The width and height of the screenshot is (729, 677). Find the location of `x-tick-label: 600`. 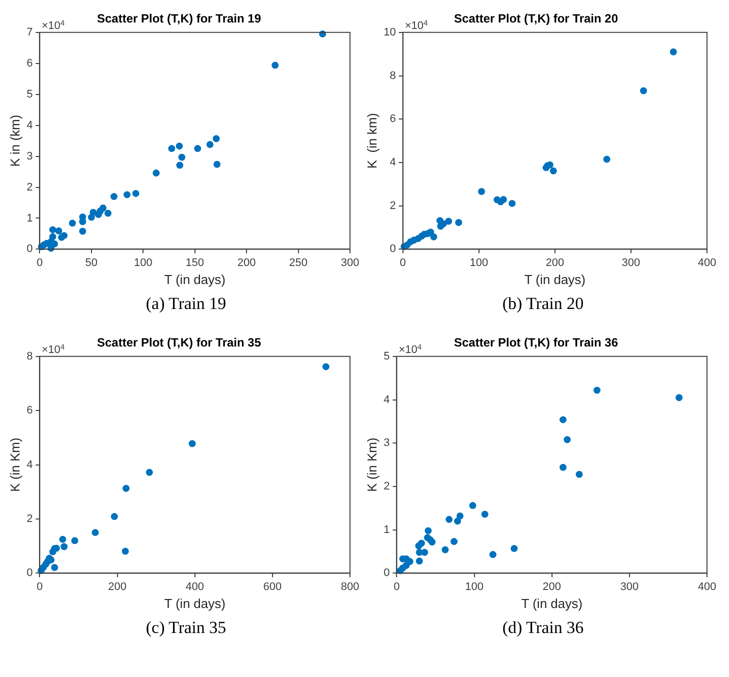

x-tick-label: 600 is located at coordinates (272, 586).